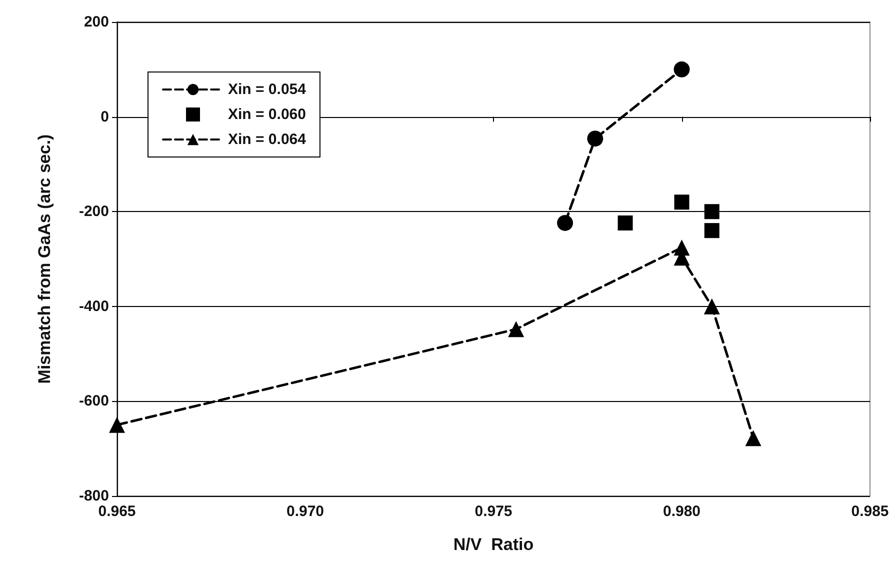 This screenshot has width=893, height=587. I want to click on legend-label: Xin = 0.060, so click(267, 114).